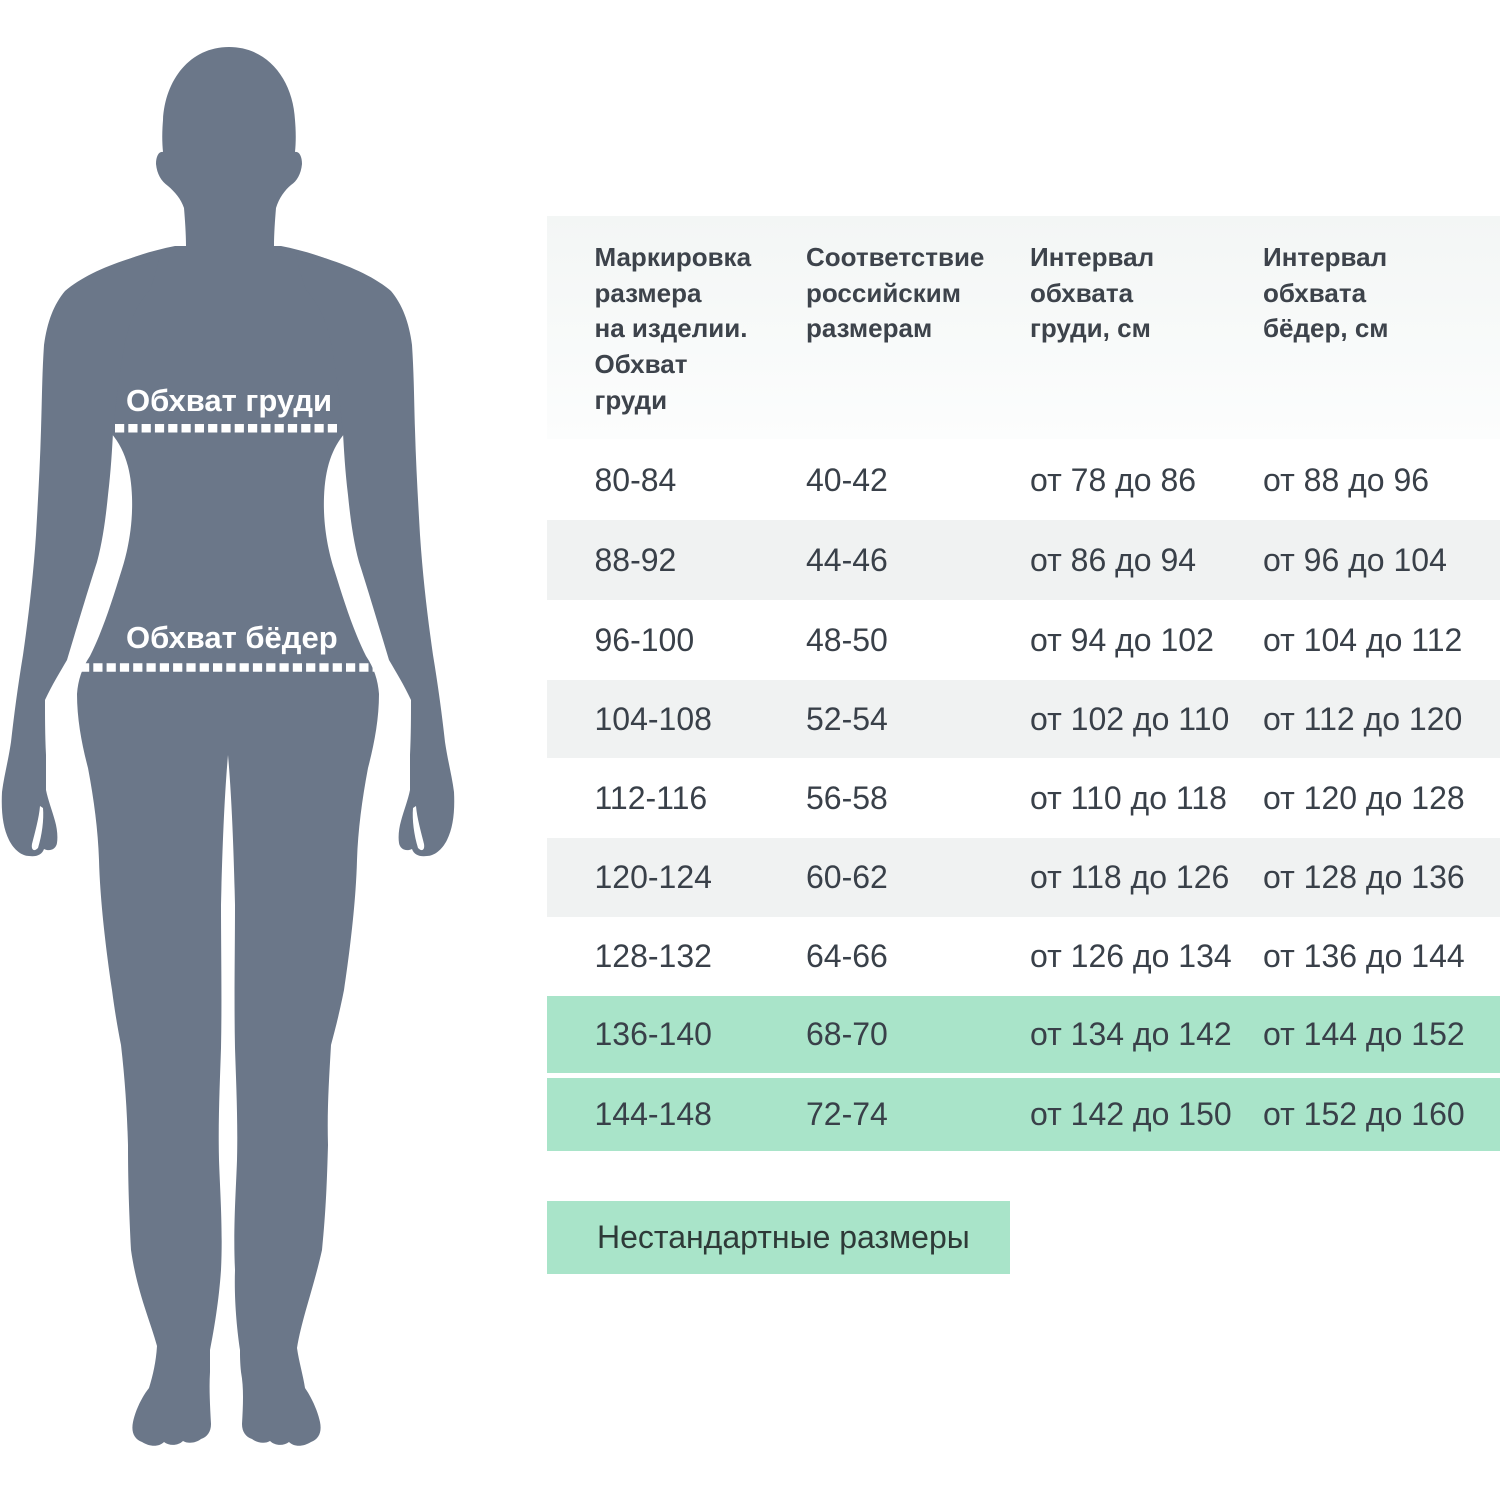 The width and height of the screenshot is (1500, 1500). Describe the element at coordinates (232, 637) in the screenshot. I see `svg-text: Обхват бёдер` at that location.